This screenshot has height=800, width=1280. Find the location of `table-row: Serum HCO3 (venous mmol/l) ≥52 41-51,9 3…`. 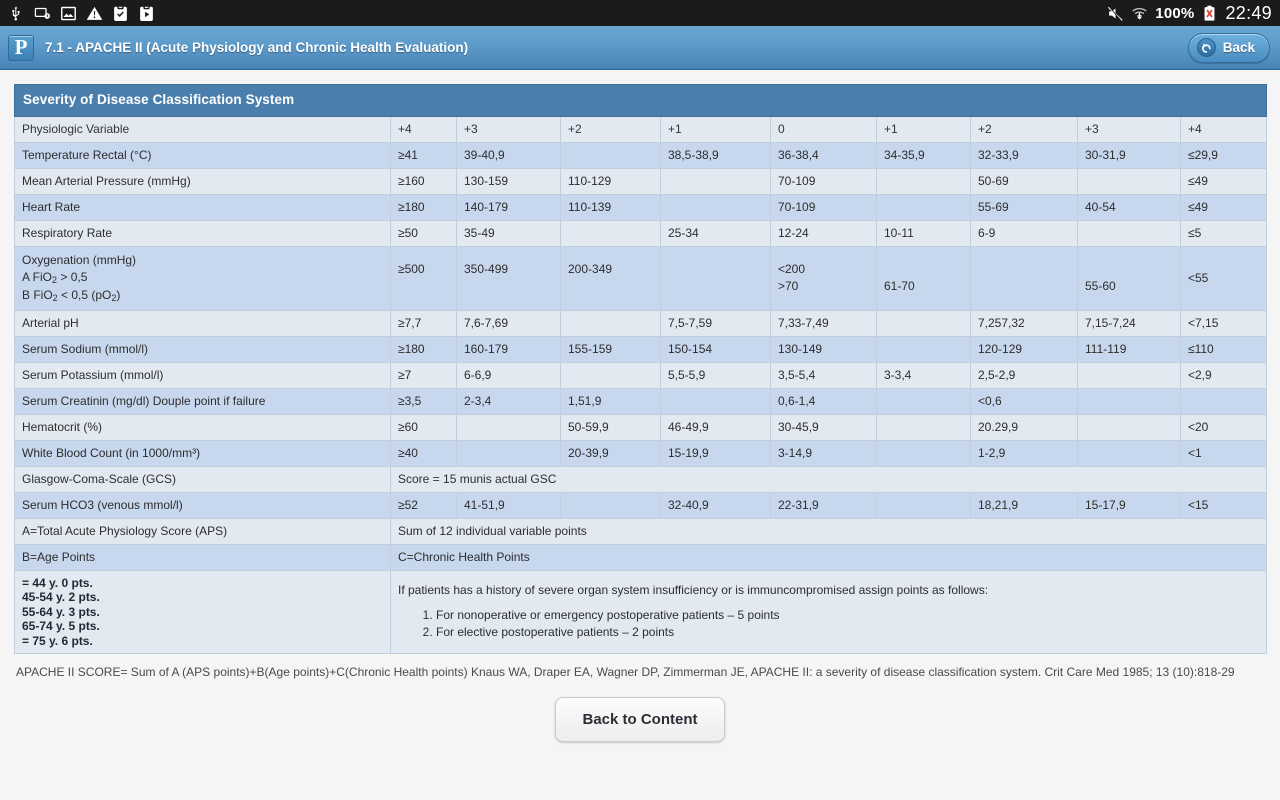

table-row: Serum HCO3 (venous mmol/l) ≥52 41-51,9 3… is located at coordinates (641, 505).